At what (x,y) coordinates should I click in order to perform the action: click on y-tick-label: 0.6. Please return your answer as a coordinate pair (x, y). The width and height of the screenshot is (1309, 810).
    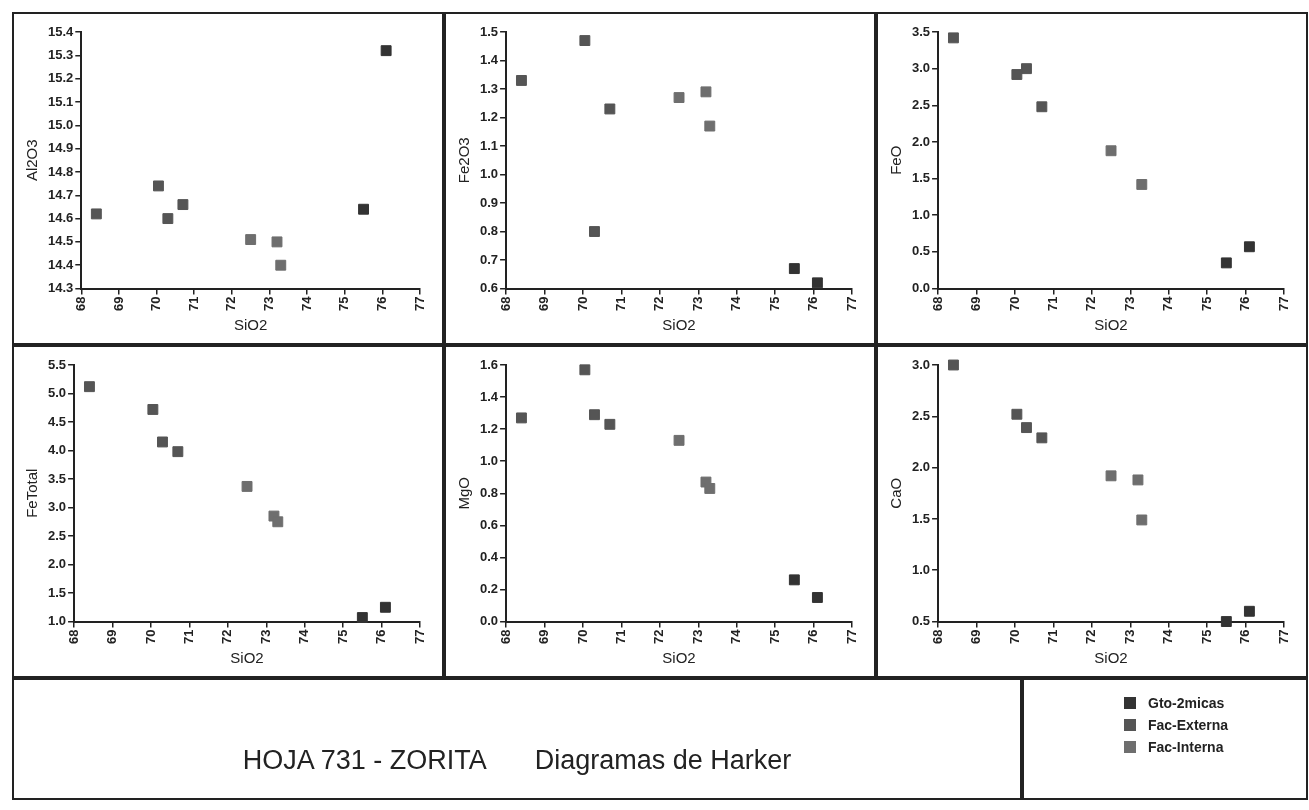
    Looking at the image, I should click on (489, 288).